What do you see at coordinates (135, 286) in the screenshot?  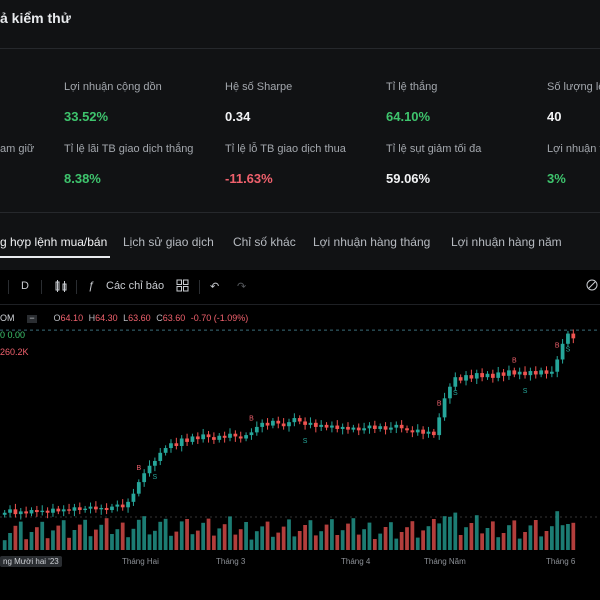 I see `indicators-button: Các chỉ báo` at bounding box center [135, 286].